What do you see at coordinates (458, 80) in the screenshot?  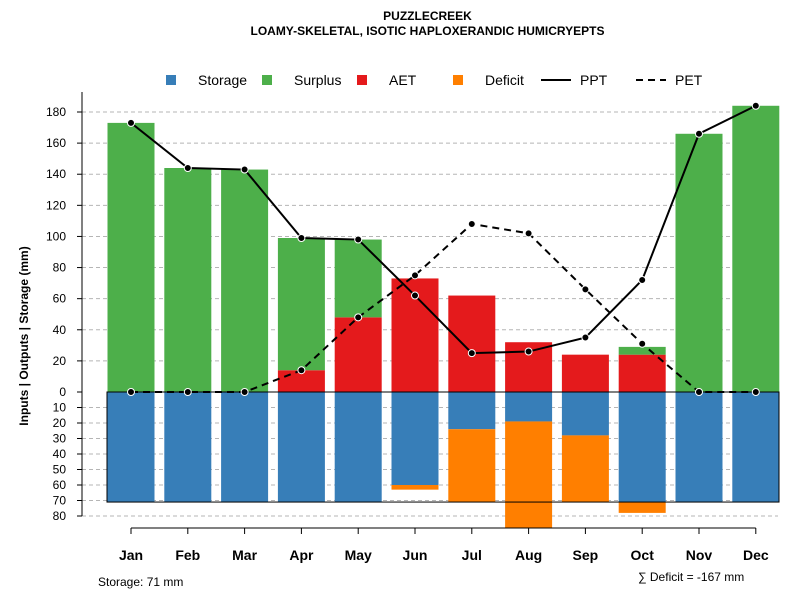 I see `legend-swatch-deficit` at bounding box center [458, 80].